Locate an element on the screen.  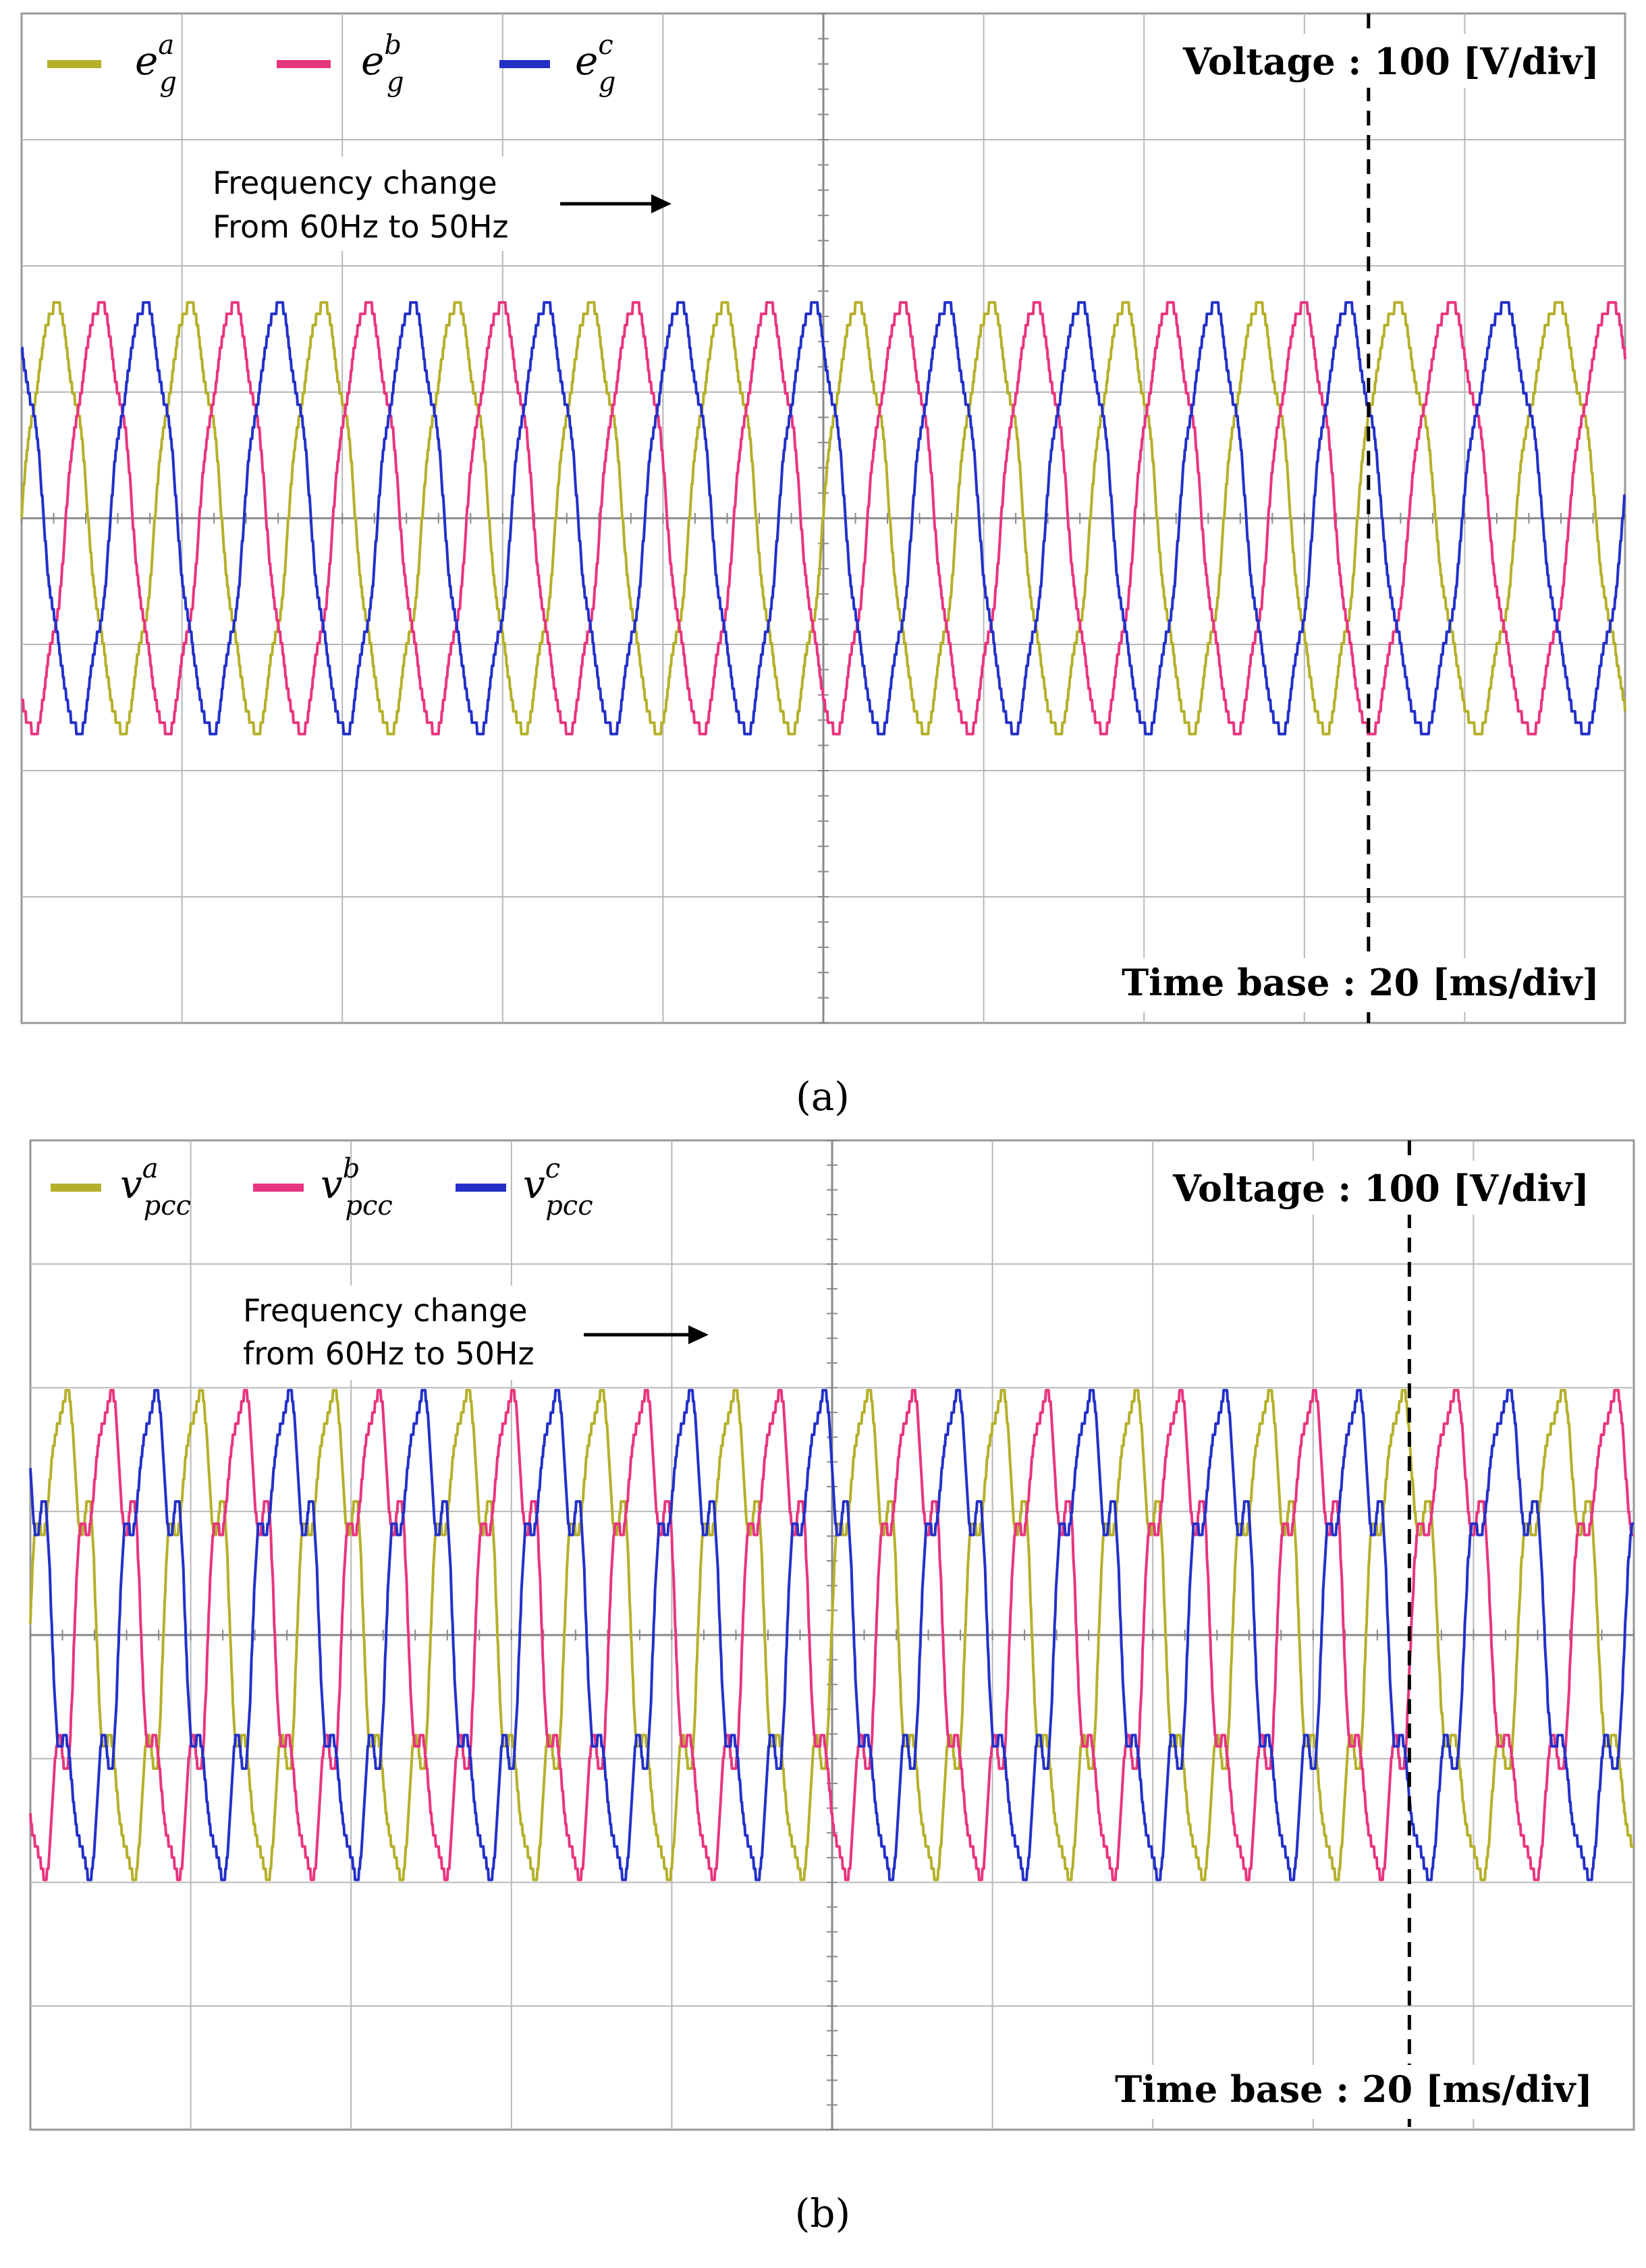
panel-b-legend: va pcc vb pcc vc pcc is located at coordinates (322, 1187).